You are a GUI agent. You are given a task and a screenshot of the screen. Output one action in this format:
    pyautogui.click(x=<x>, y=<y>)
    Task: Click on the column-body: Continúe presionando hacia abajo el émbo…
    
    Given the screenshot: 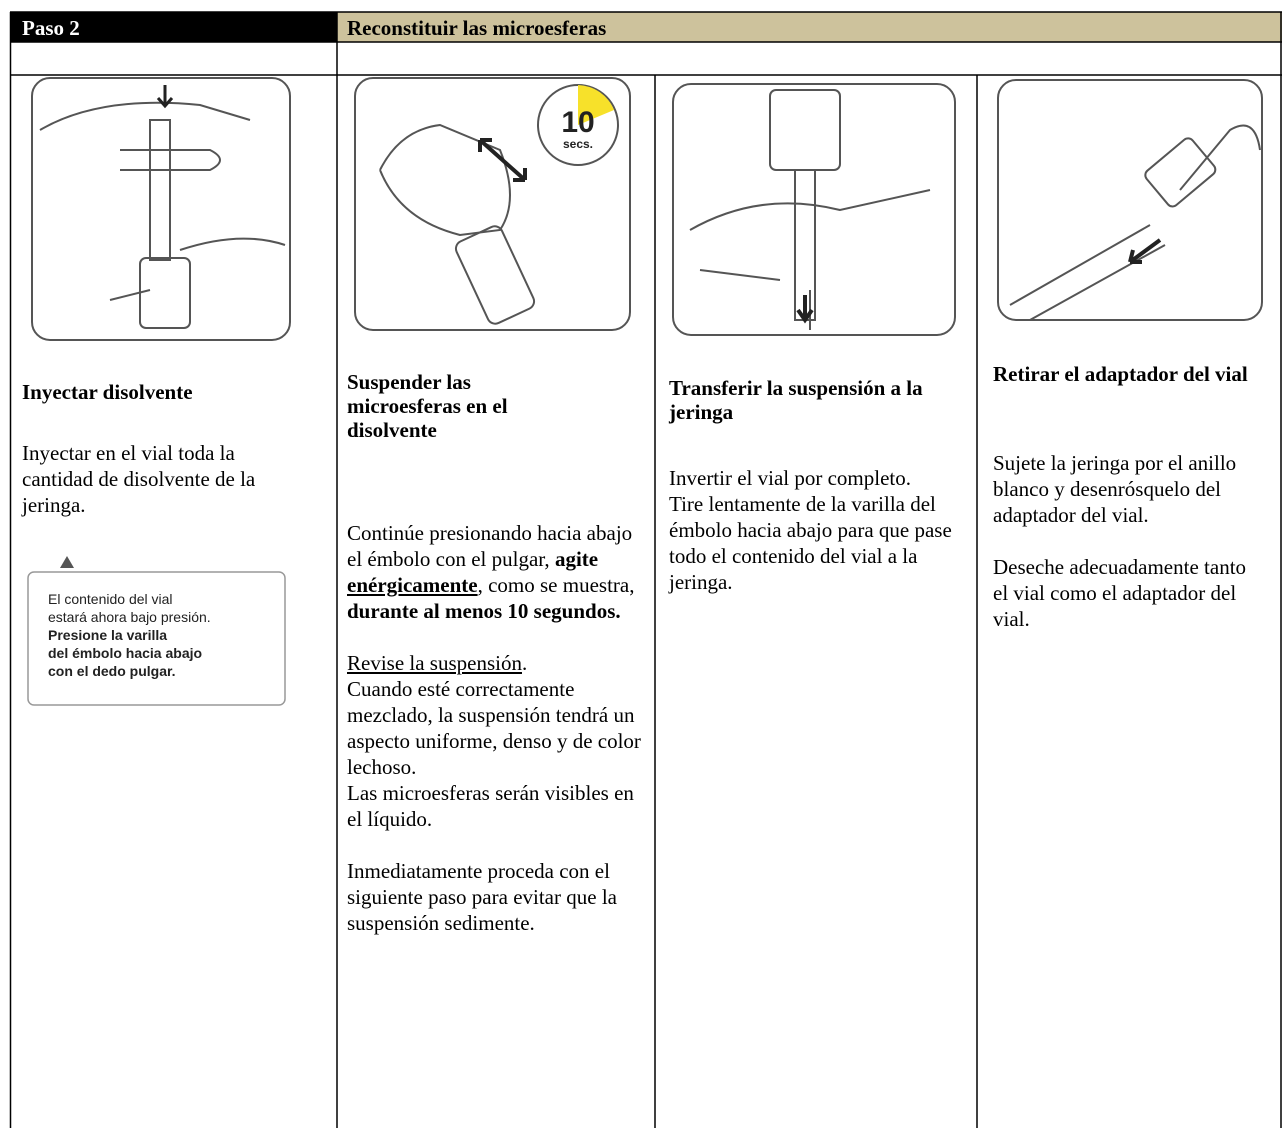 What is the action you would take?
    pyautogui.click(x=494, y=741)
    